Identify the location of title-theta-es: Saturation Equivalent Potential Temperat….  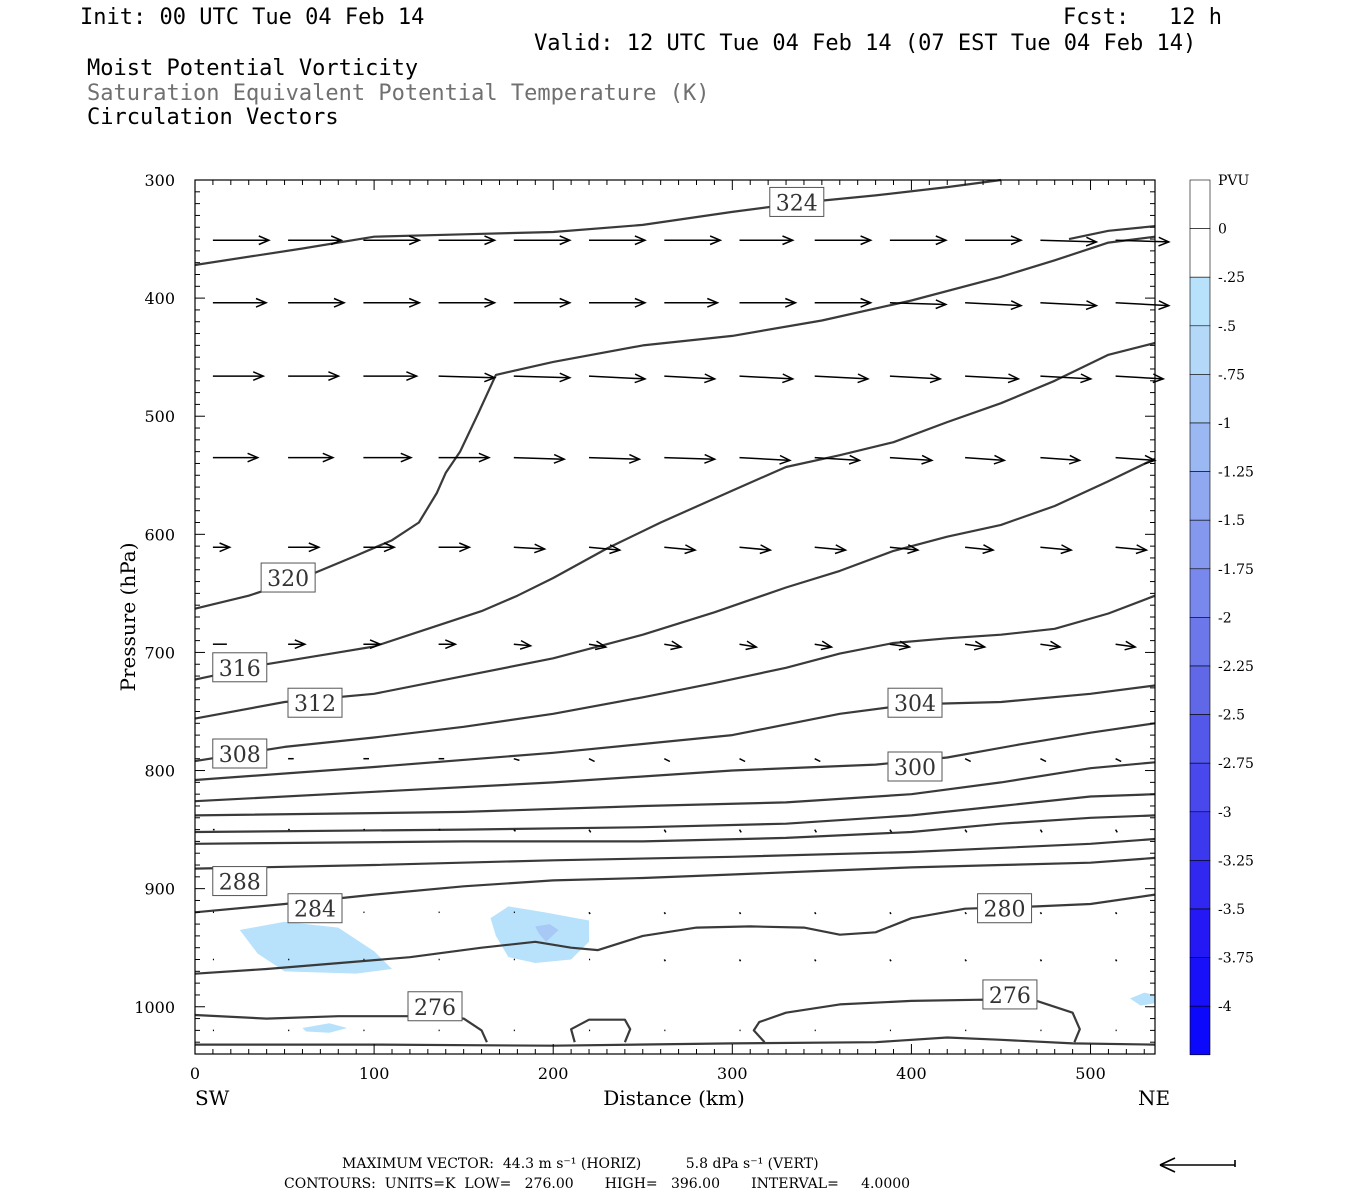
(398, 93).